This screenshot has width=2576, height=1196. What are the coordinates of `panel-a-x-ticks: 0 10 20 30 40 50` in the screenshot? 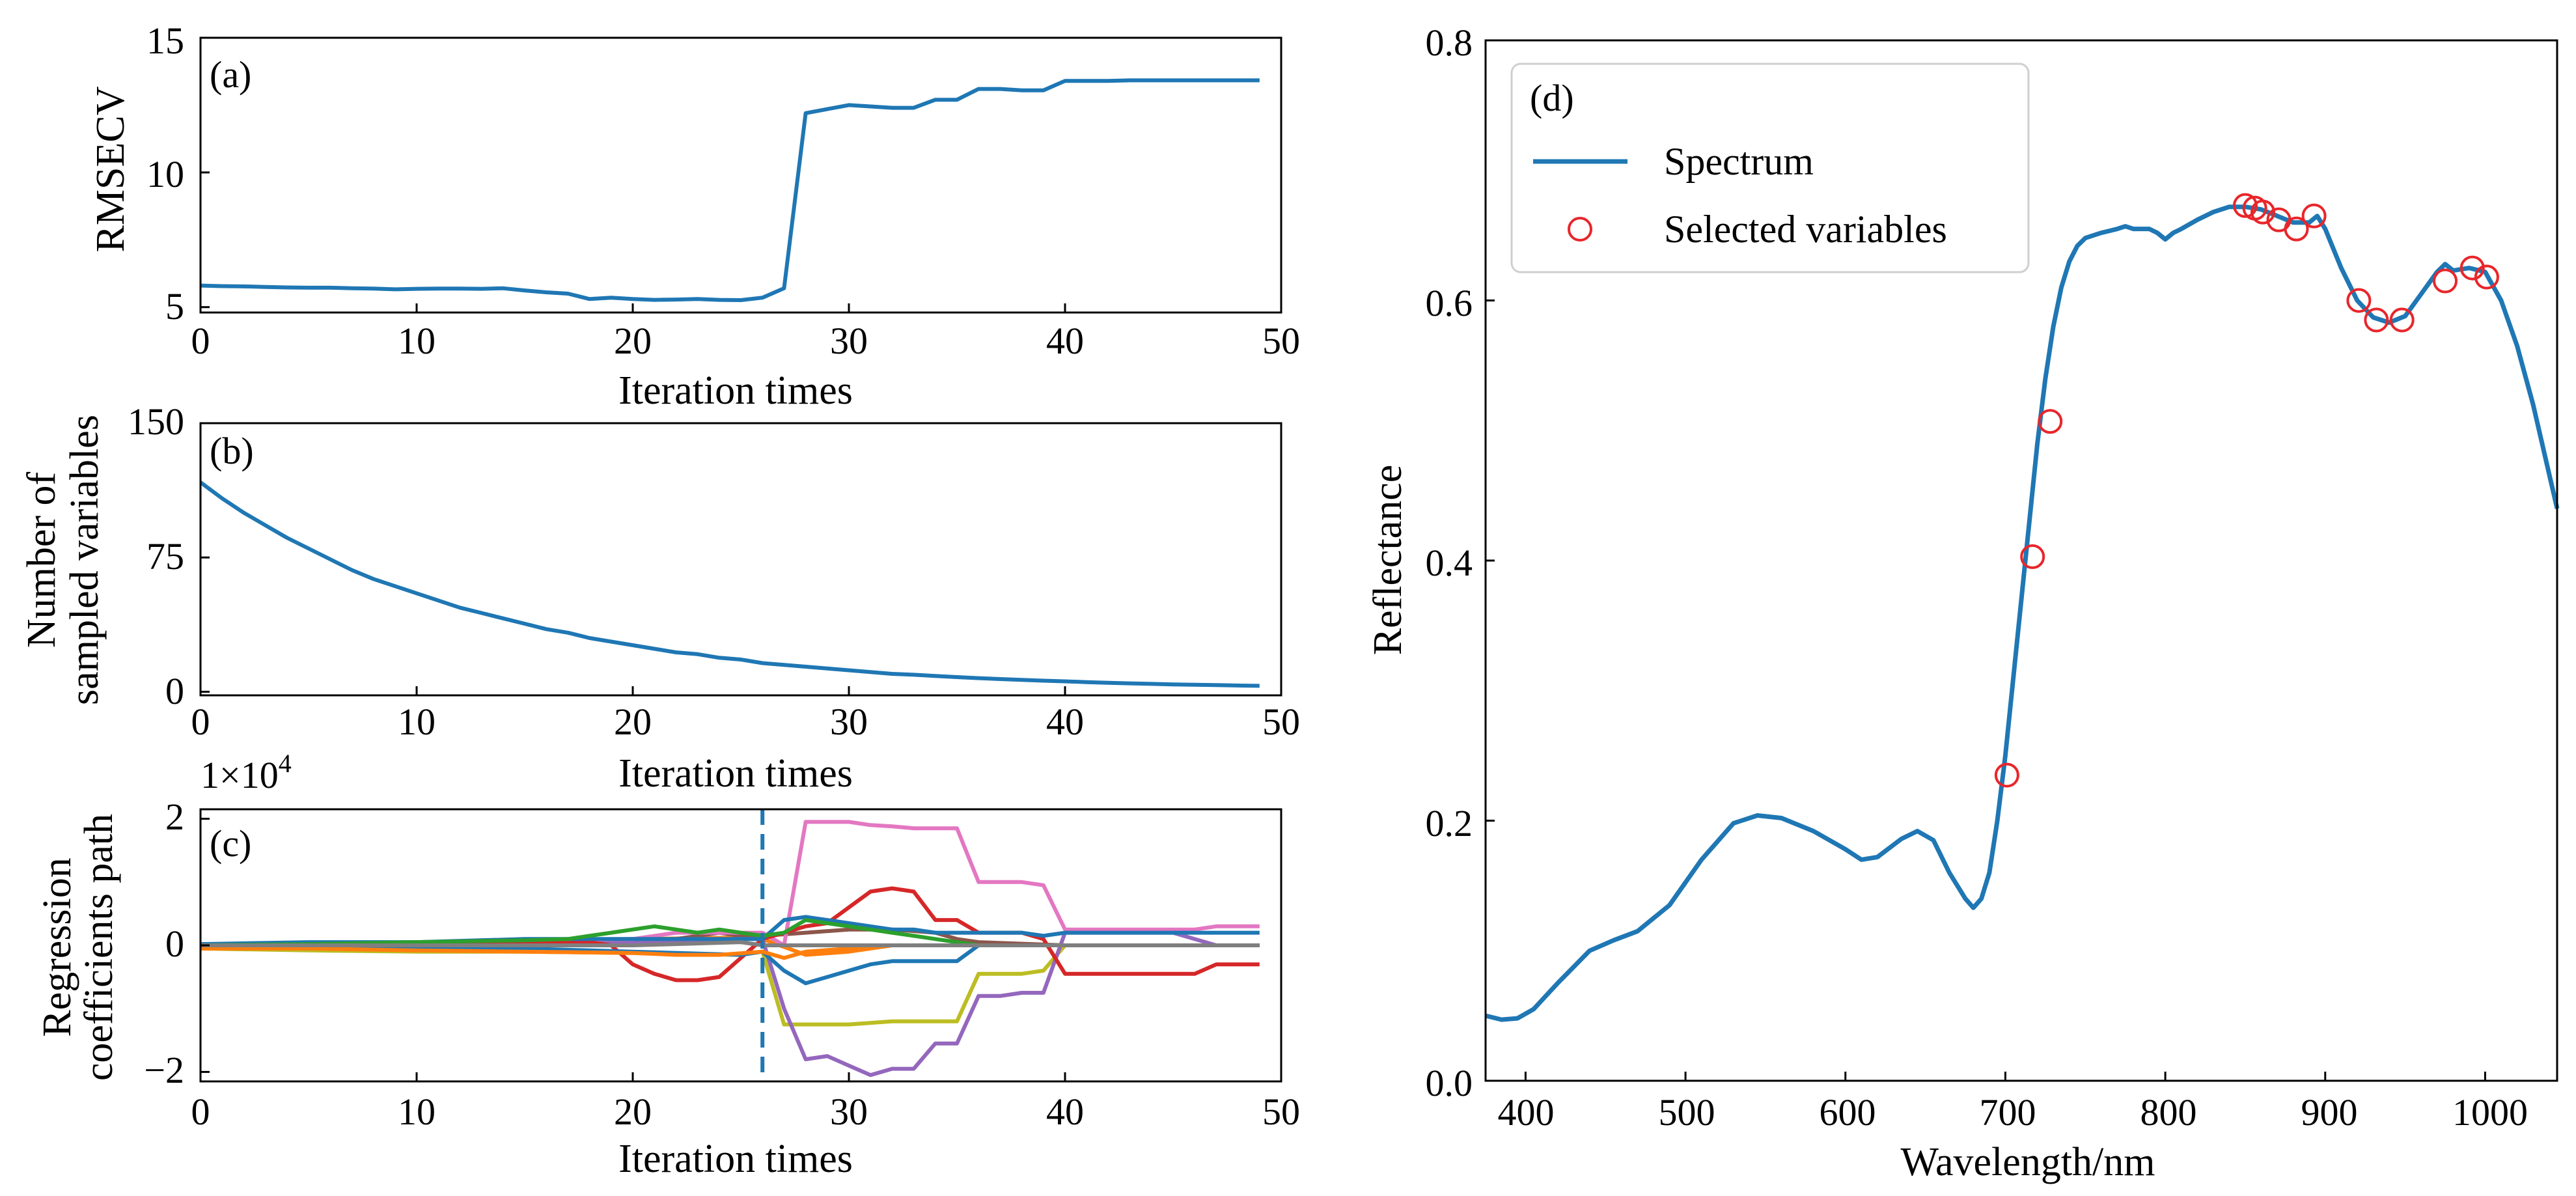 It's located at (746, 341).